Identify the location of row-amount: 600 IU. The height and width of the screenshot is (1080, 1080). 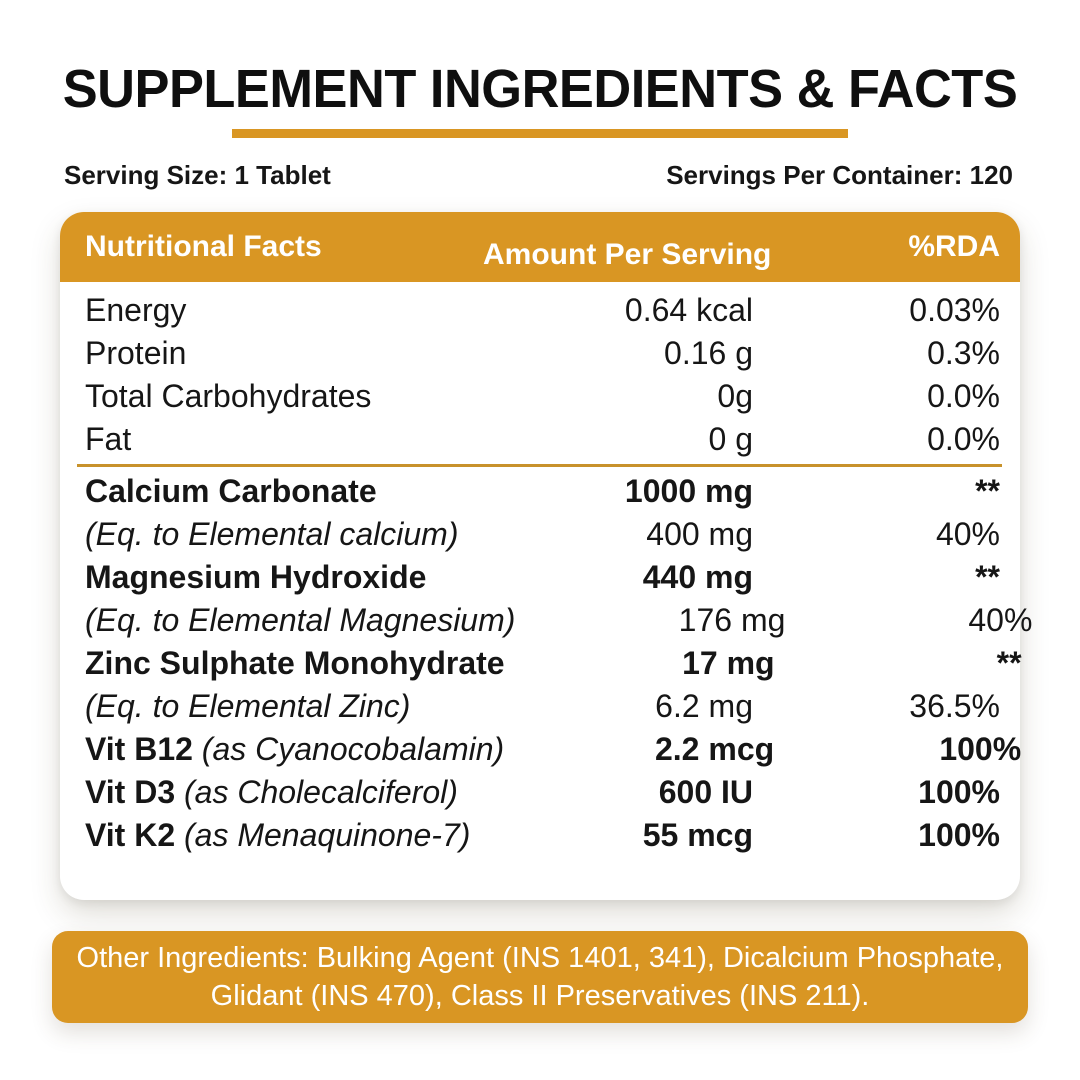
(705, 792).